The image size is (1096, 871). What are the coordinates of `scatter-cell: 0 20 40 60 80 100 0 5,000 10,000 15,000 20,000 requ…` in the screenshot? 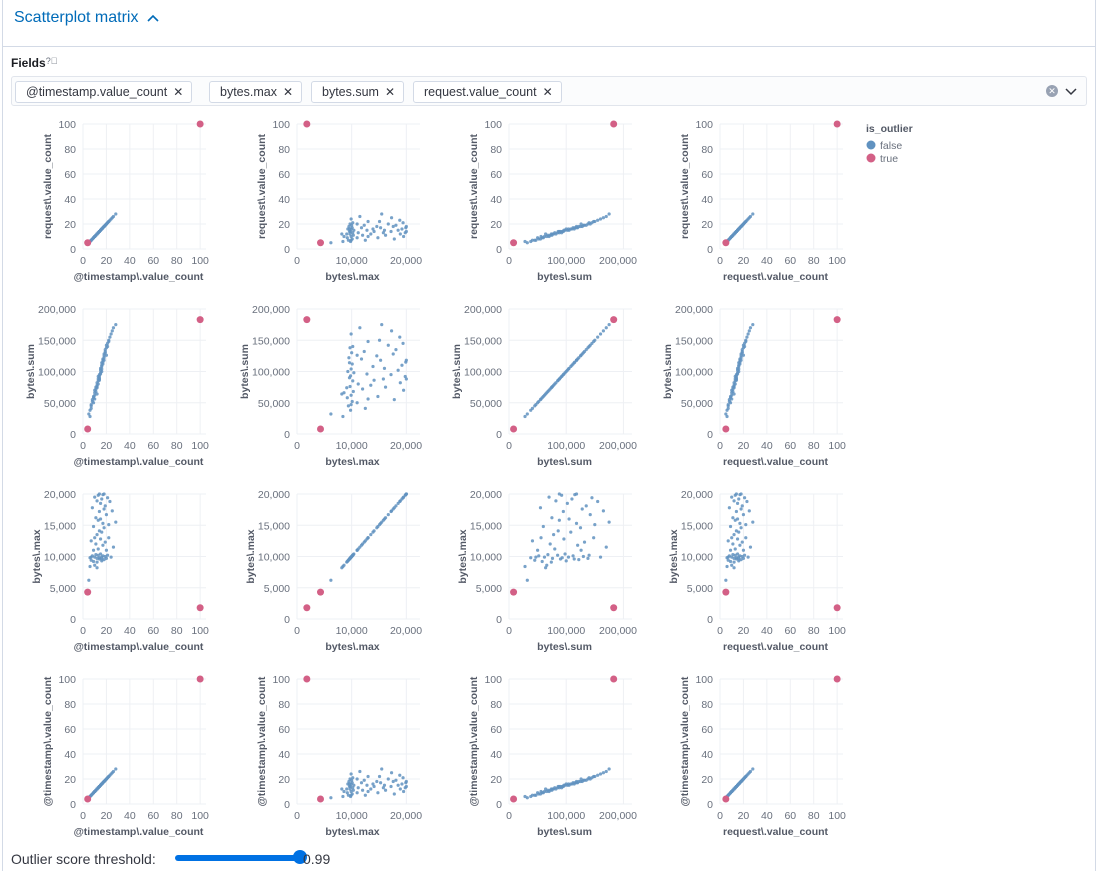 It's located at (757, 571).